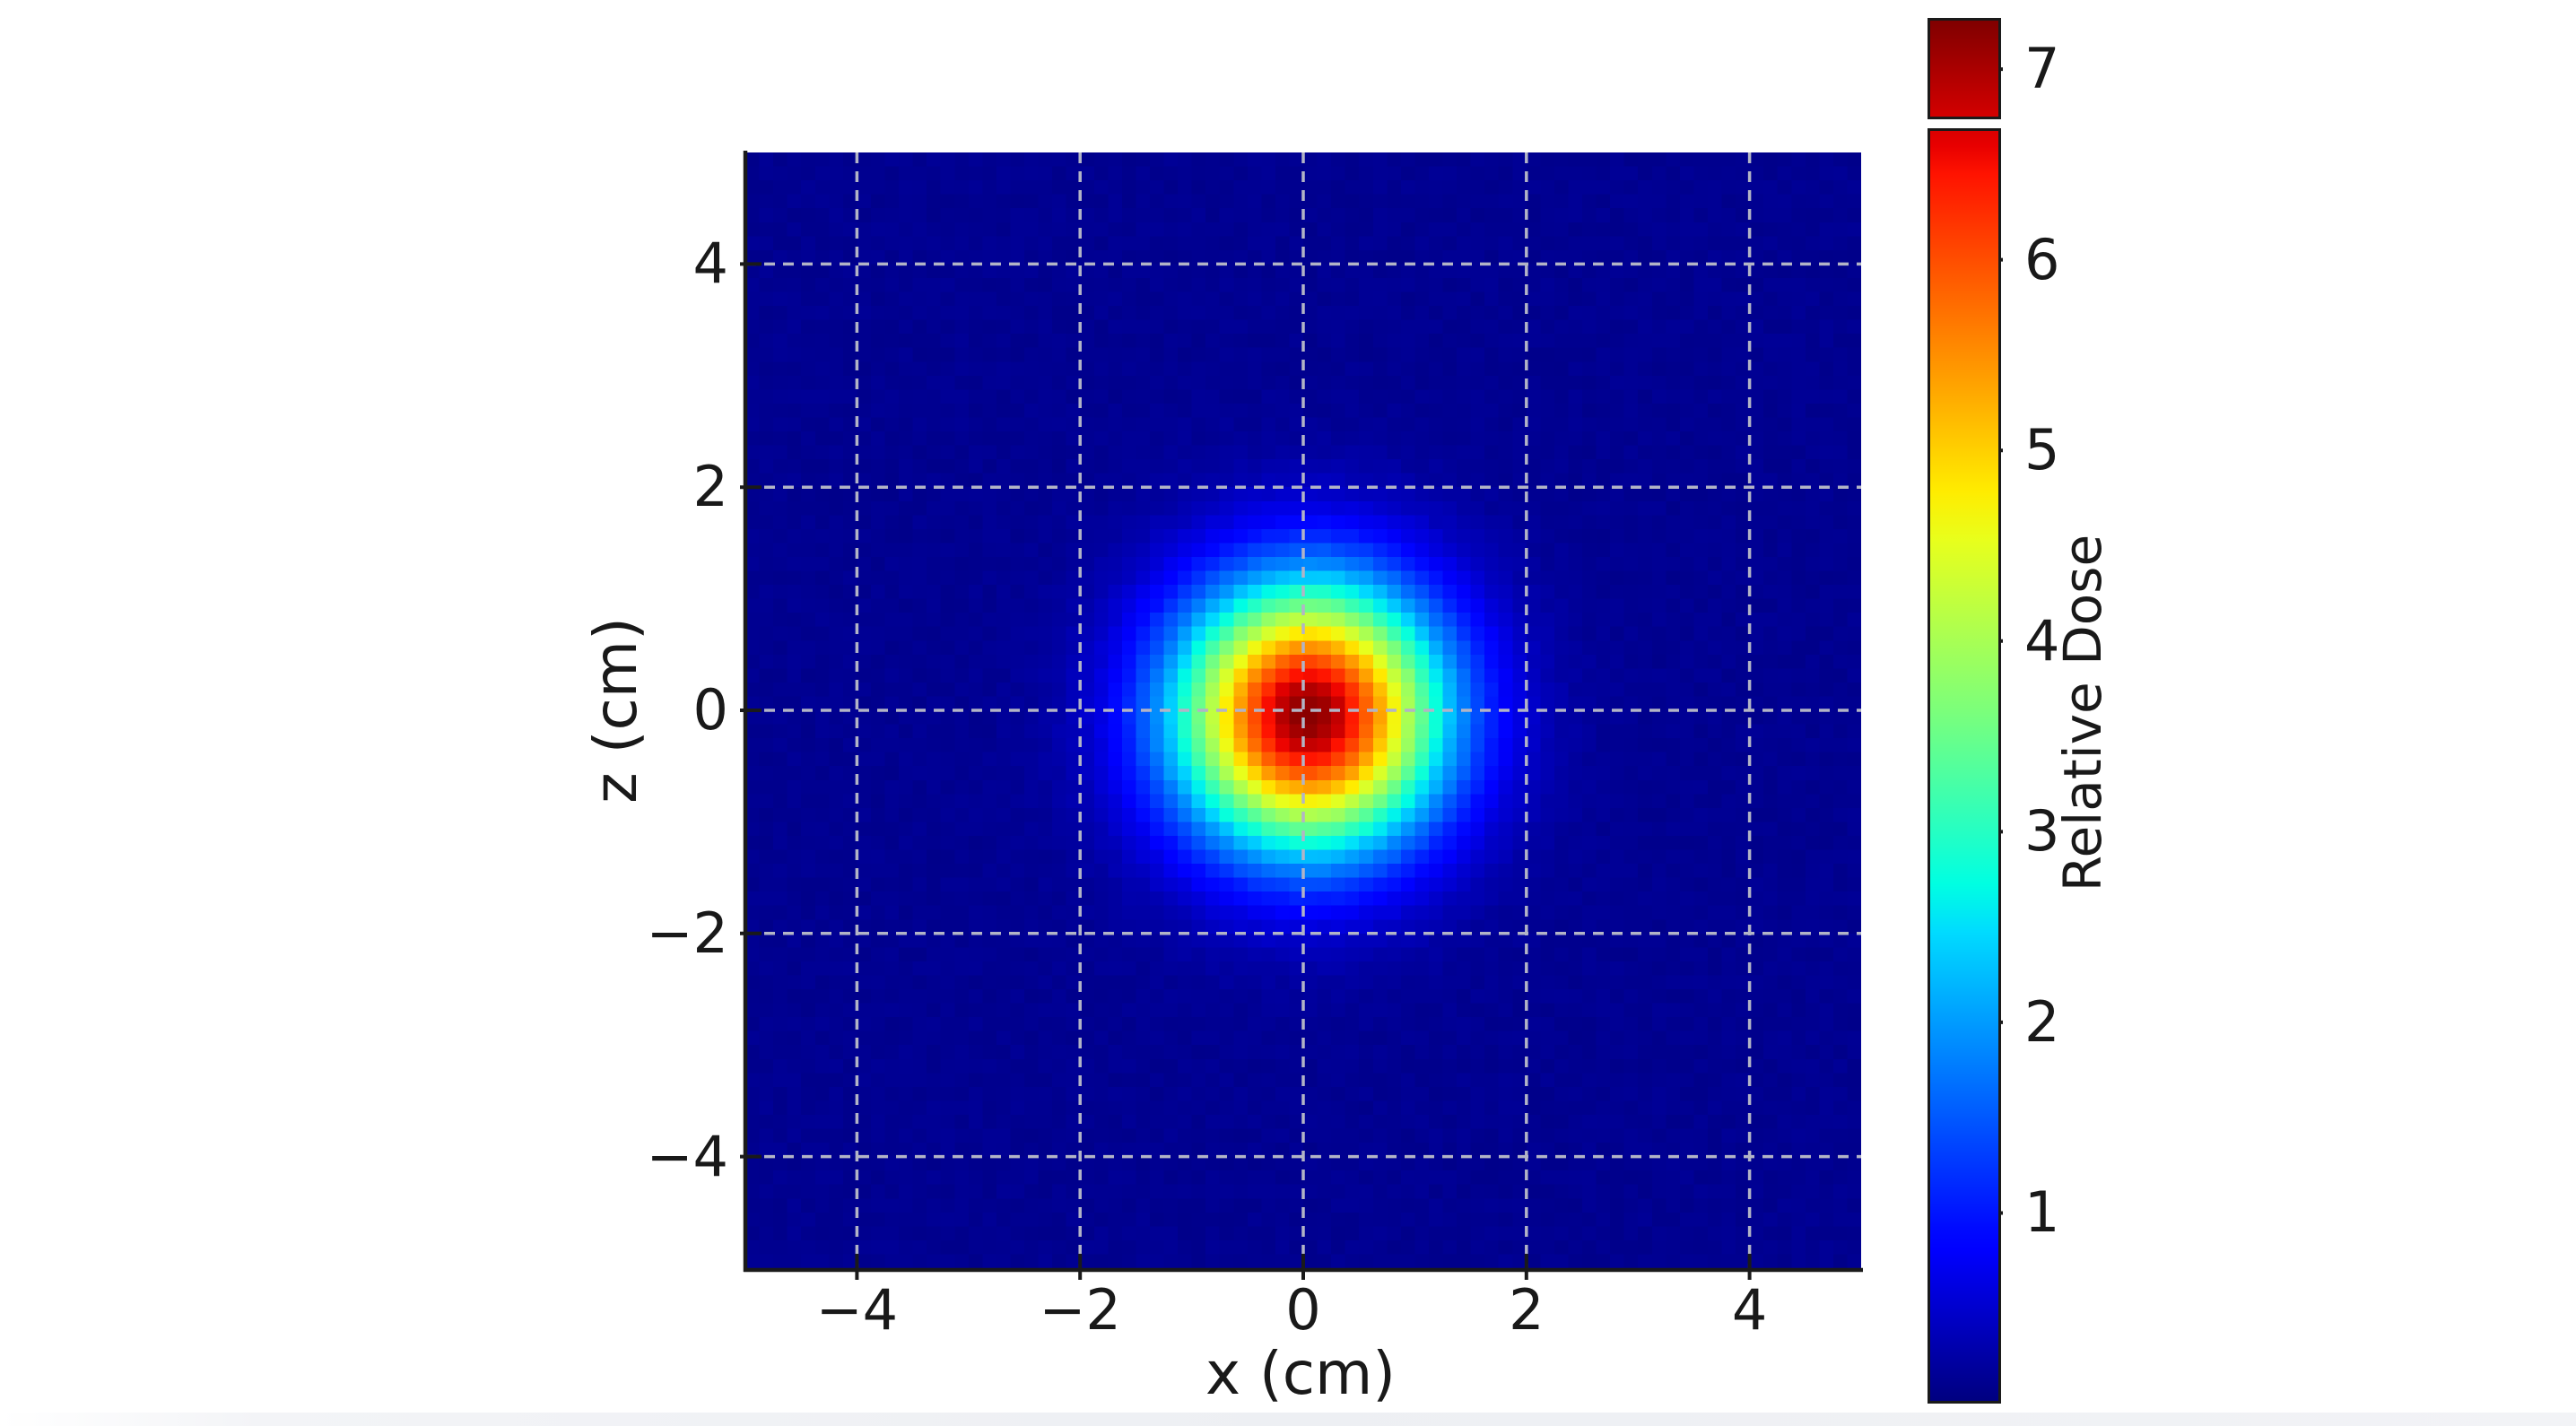 Image resolution: width=2576 pixels, height=1426 pixels. I want to click on colorbar-main-bar, so click(1964, 766).